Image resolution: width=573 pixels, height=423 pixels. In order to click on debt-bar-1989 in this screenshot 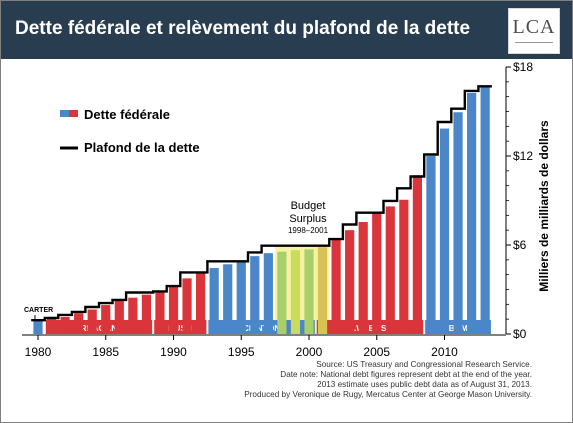, I will do `click(160, 312)`.